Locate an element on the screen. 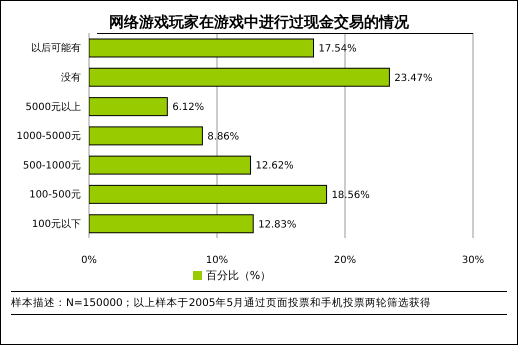  data-label: 12.83% is located at coordinates (277, 224).